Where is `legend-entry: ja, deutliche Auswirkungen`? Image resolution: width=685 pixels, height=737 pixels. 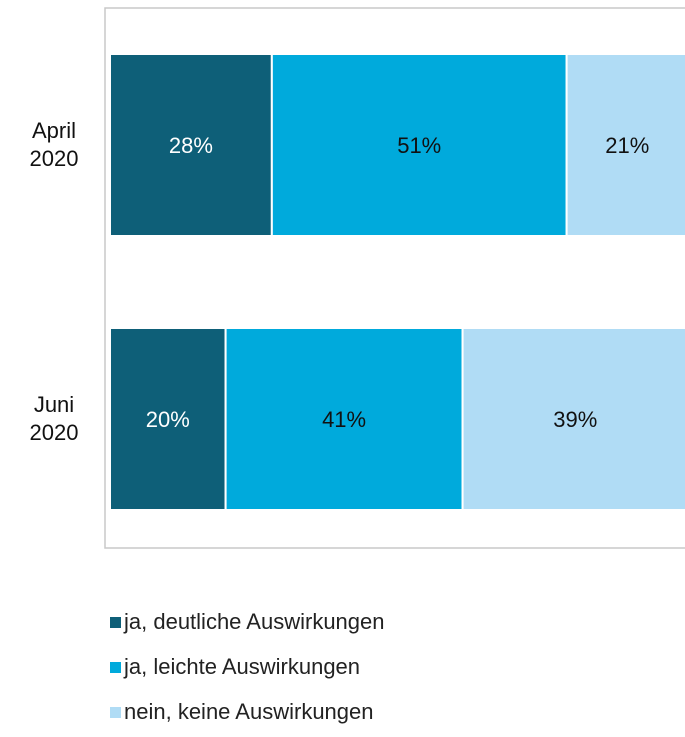
legend-entry: ja, deutliche Auswirkungen is located at coordinates (247, 622).